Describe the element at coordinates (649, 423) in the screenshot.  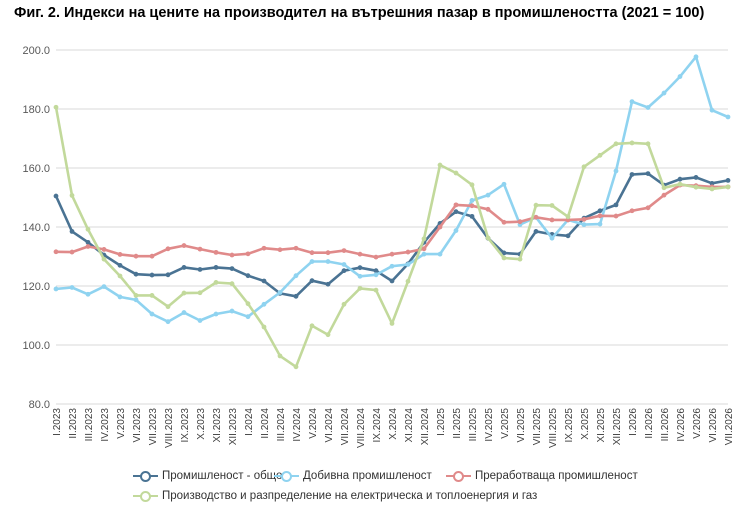
I see `x-tick-label: II.2026` at that location.